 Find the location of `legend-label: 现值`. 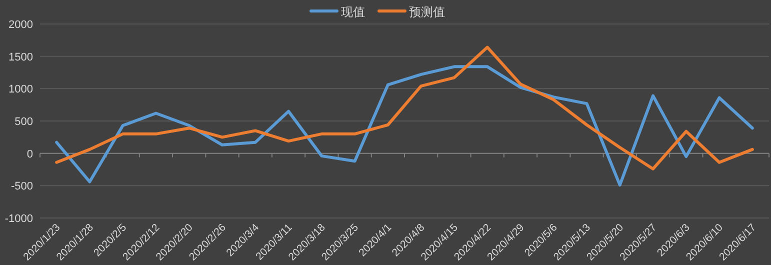

legend-label: 现值 is located at coordinates (353, 12).